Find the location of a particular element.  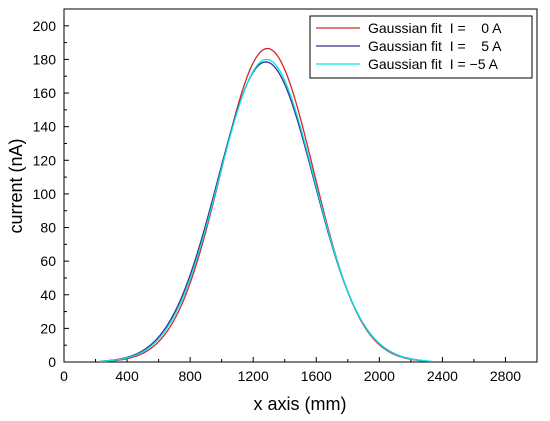

x-tick-label: 2000 is located at coordinates (379, 376).